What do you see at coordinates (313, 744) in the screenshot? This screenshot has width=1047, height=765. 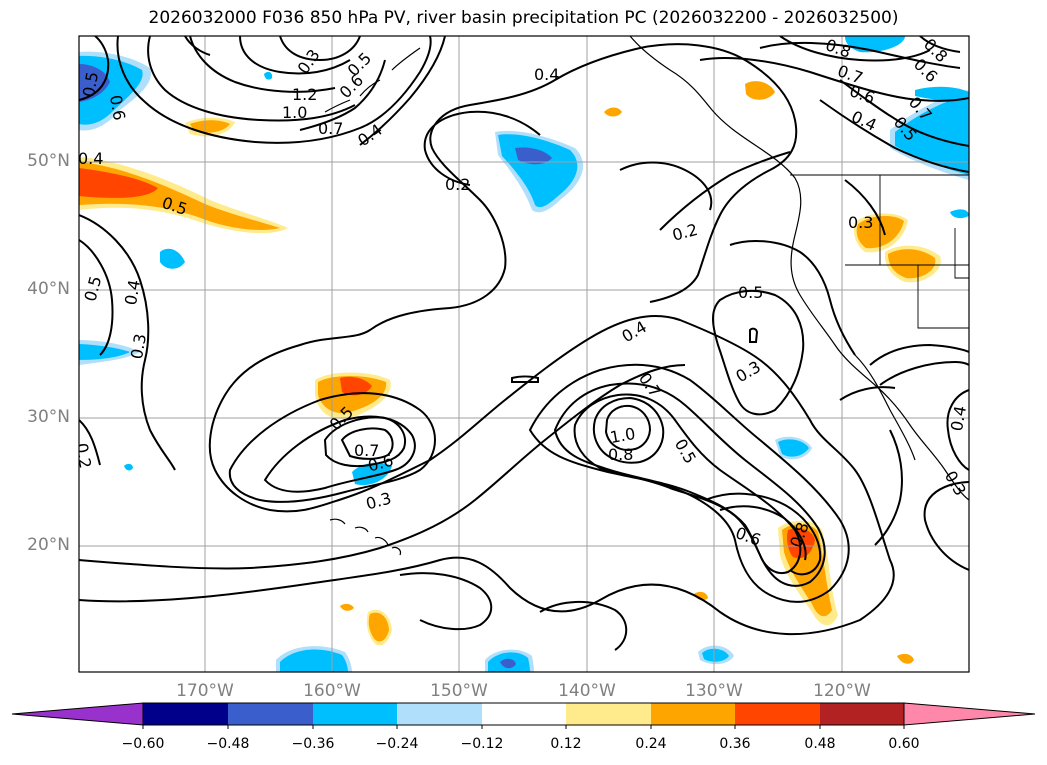 I see `colorbar-tick-label: −0.36` at bounding box center [313, 744].